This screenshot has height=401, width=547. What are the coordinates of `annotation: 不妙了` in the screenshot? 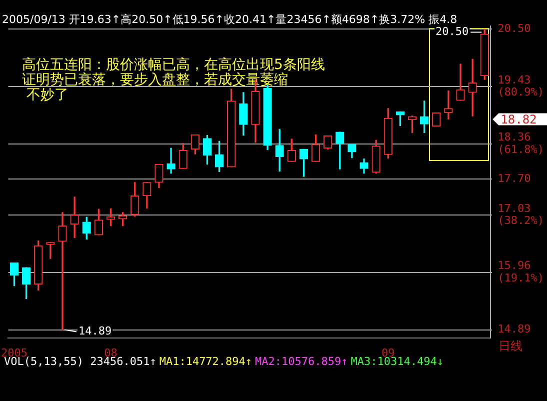 It's located at (46, 95).